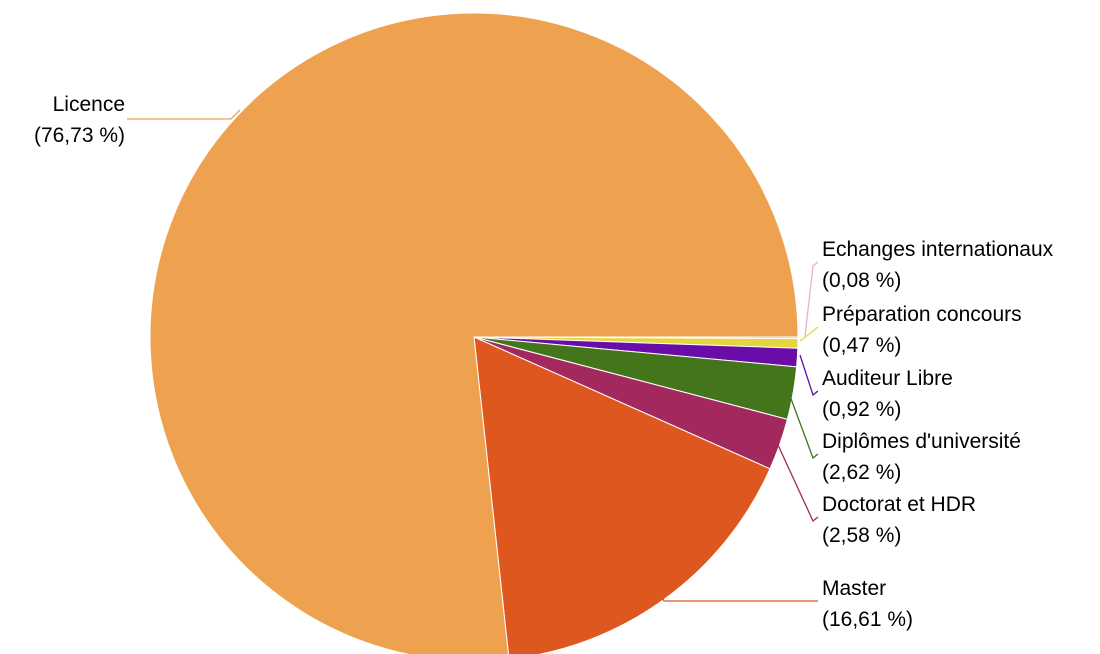 Image resolution: width=1100 pixels, height=654 pixels. What do you see at coordinates (798, 483) in the screenshot?
I see `leader-line-doctorat-et-hdr` at bounding box center [798, 483].